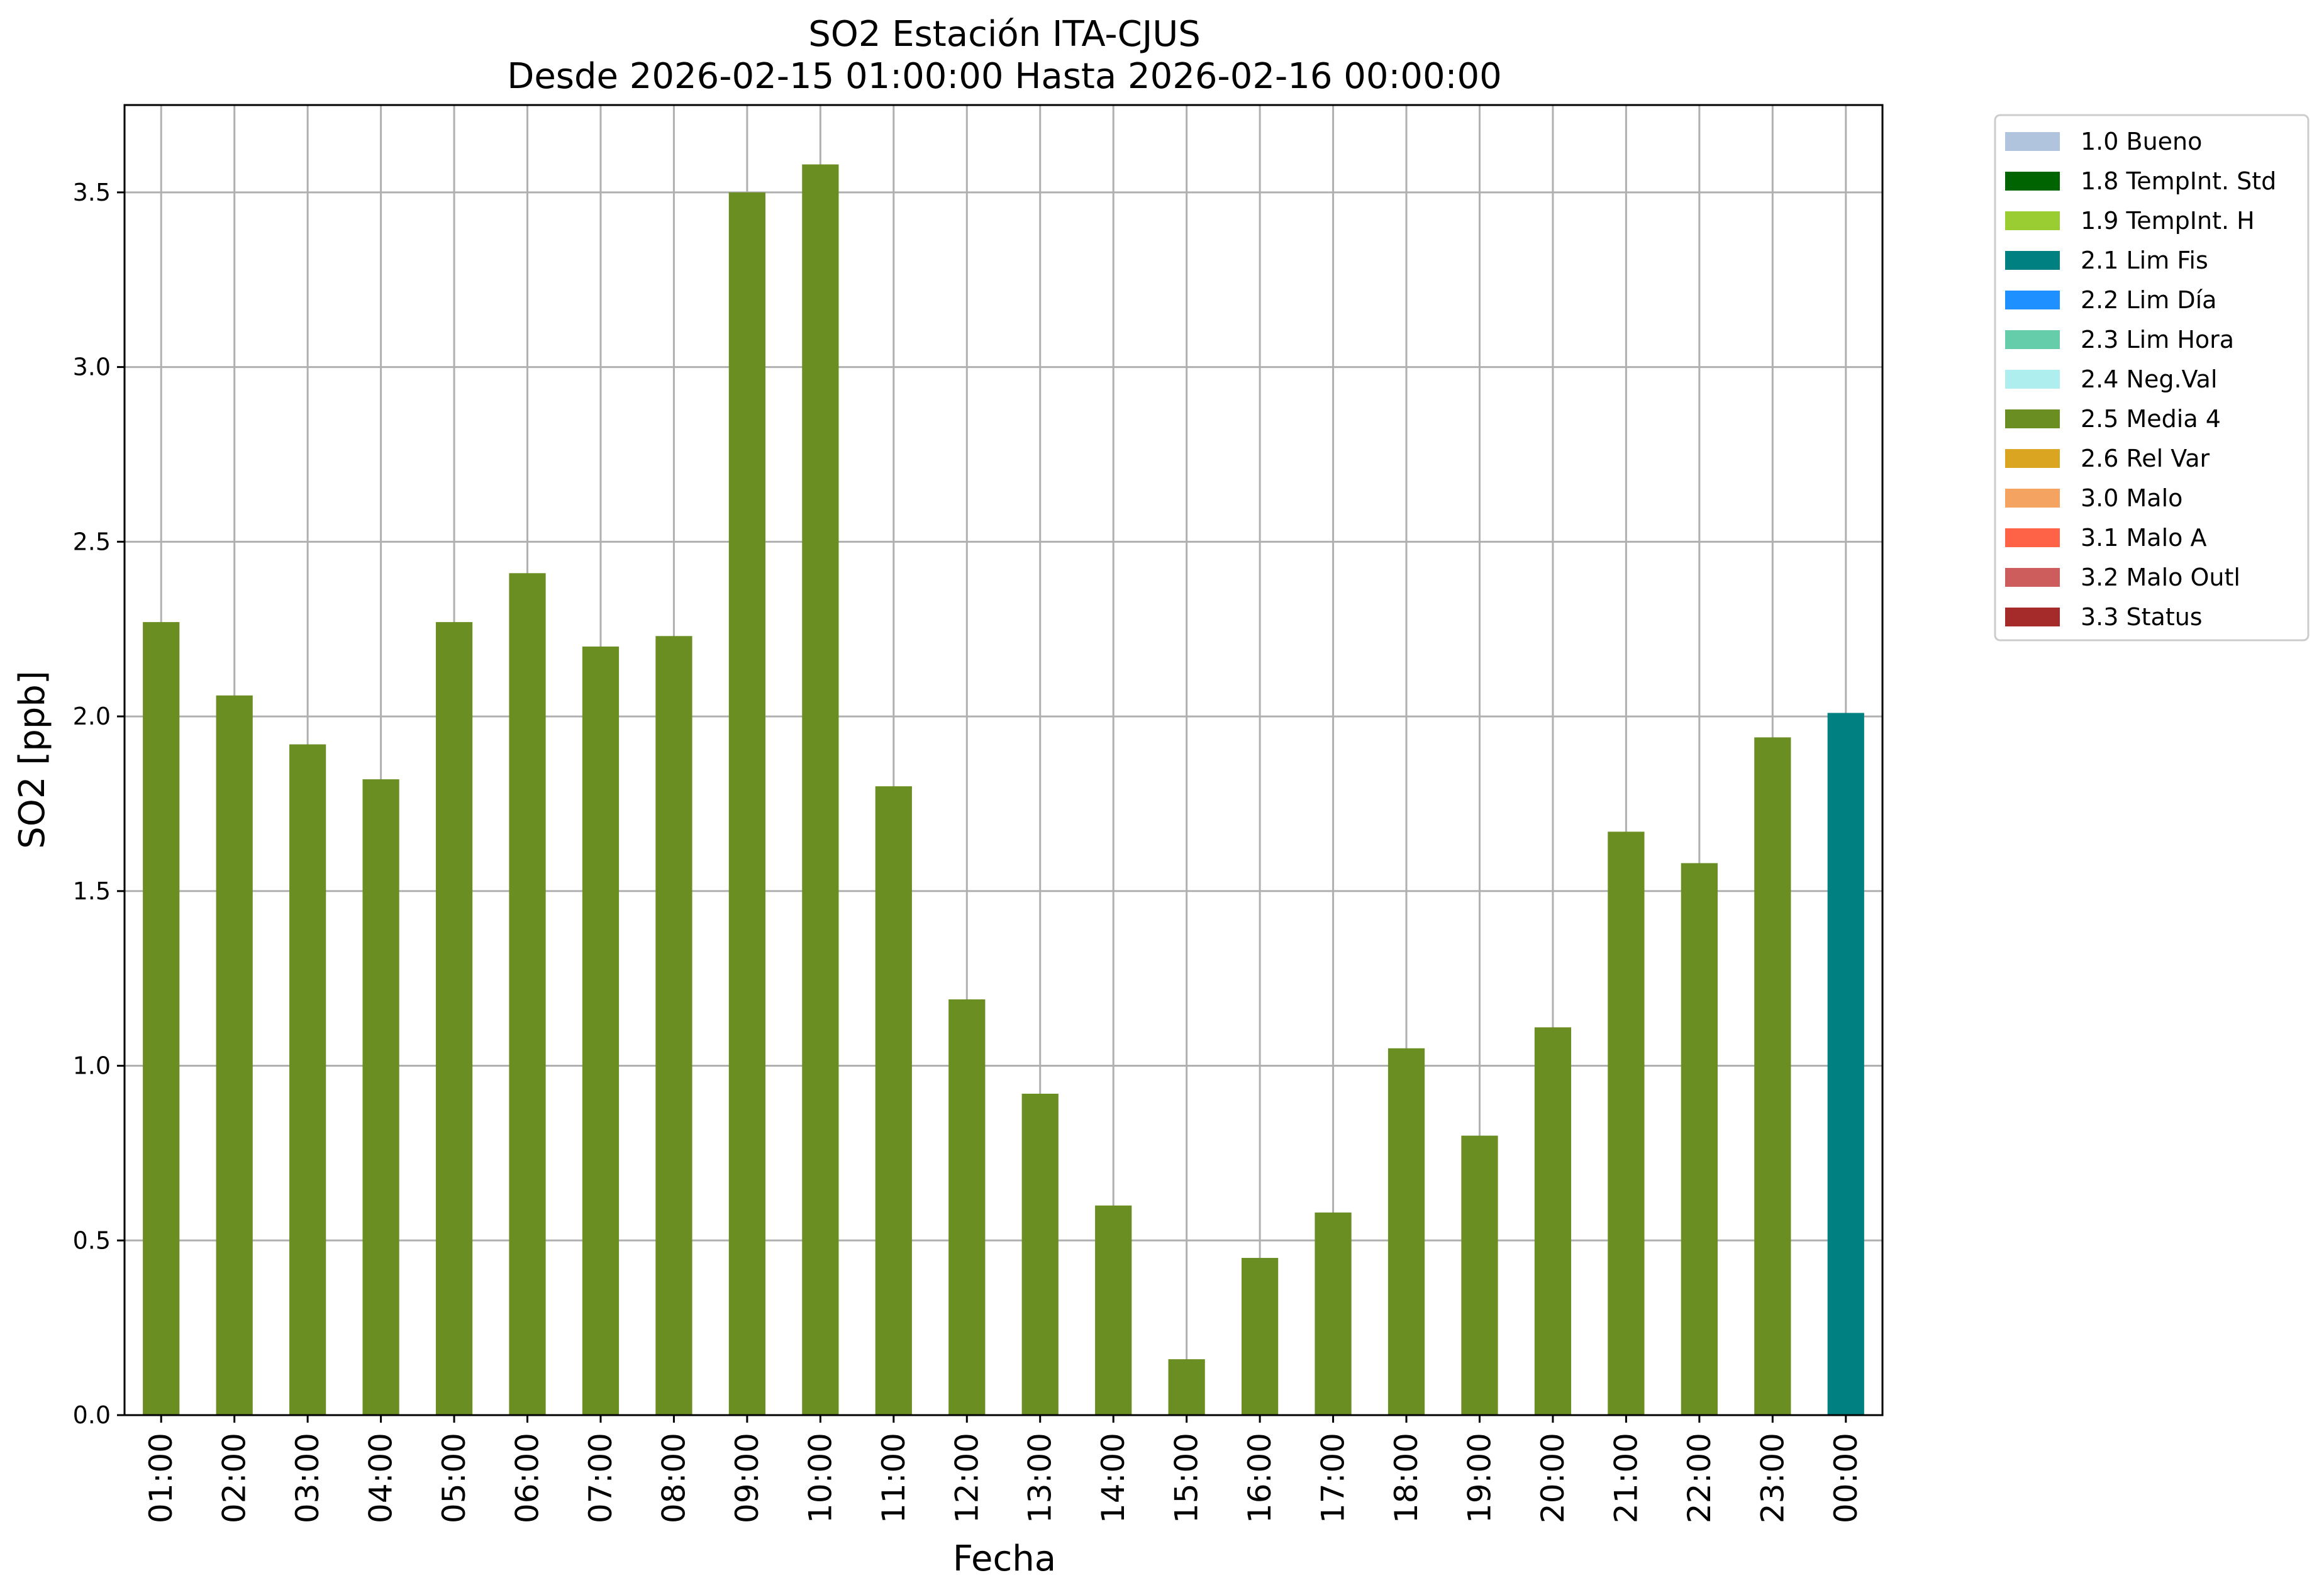 Image resolution: width=2324 pixels, height=1595 pixels. What do you see at coordinates (92, 1240) in the screenshot?
I see `y-tick-label: 0.5` at bounding box center [92, 1240].